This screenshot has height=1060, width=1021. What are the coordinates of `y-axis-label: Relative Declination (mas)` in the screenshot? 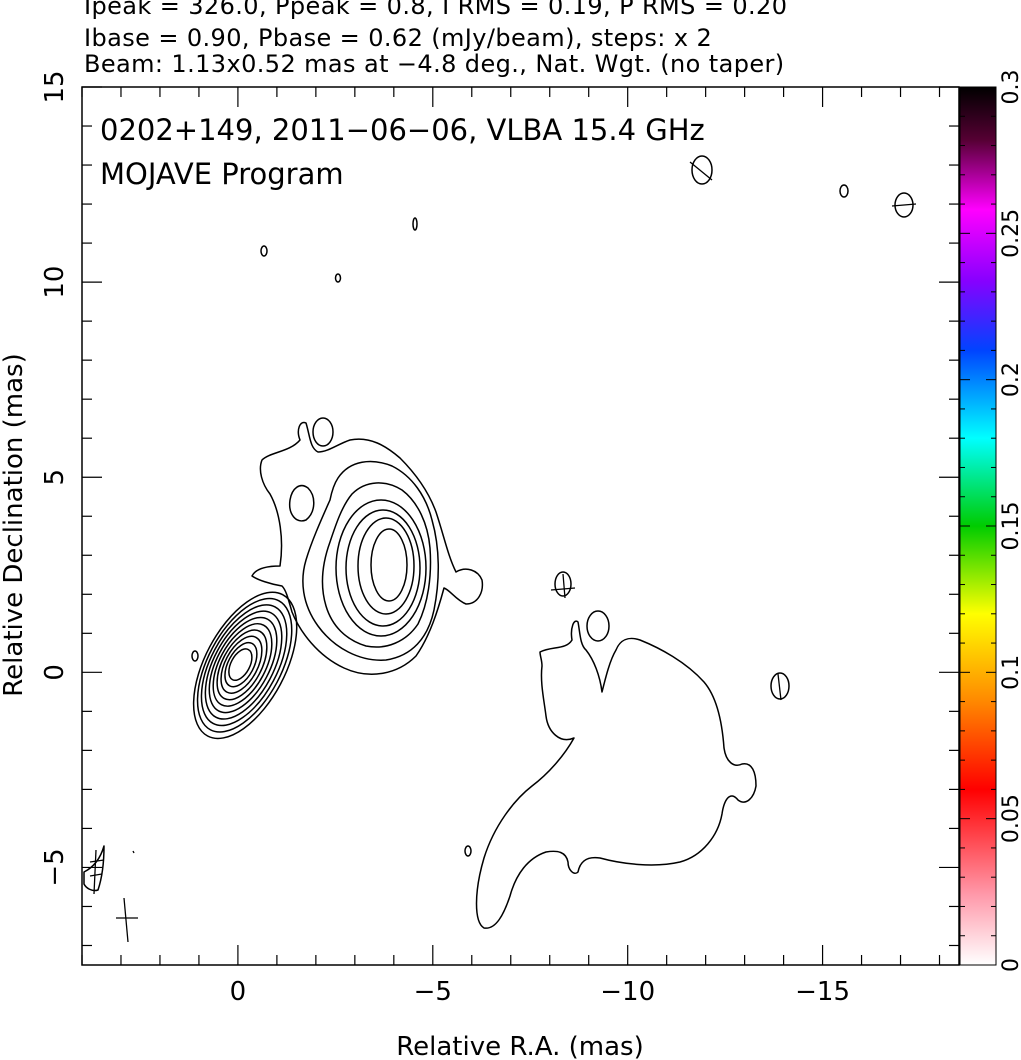 It's located at (14, 524).